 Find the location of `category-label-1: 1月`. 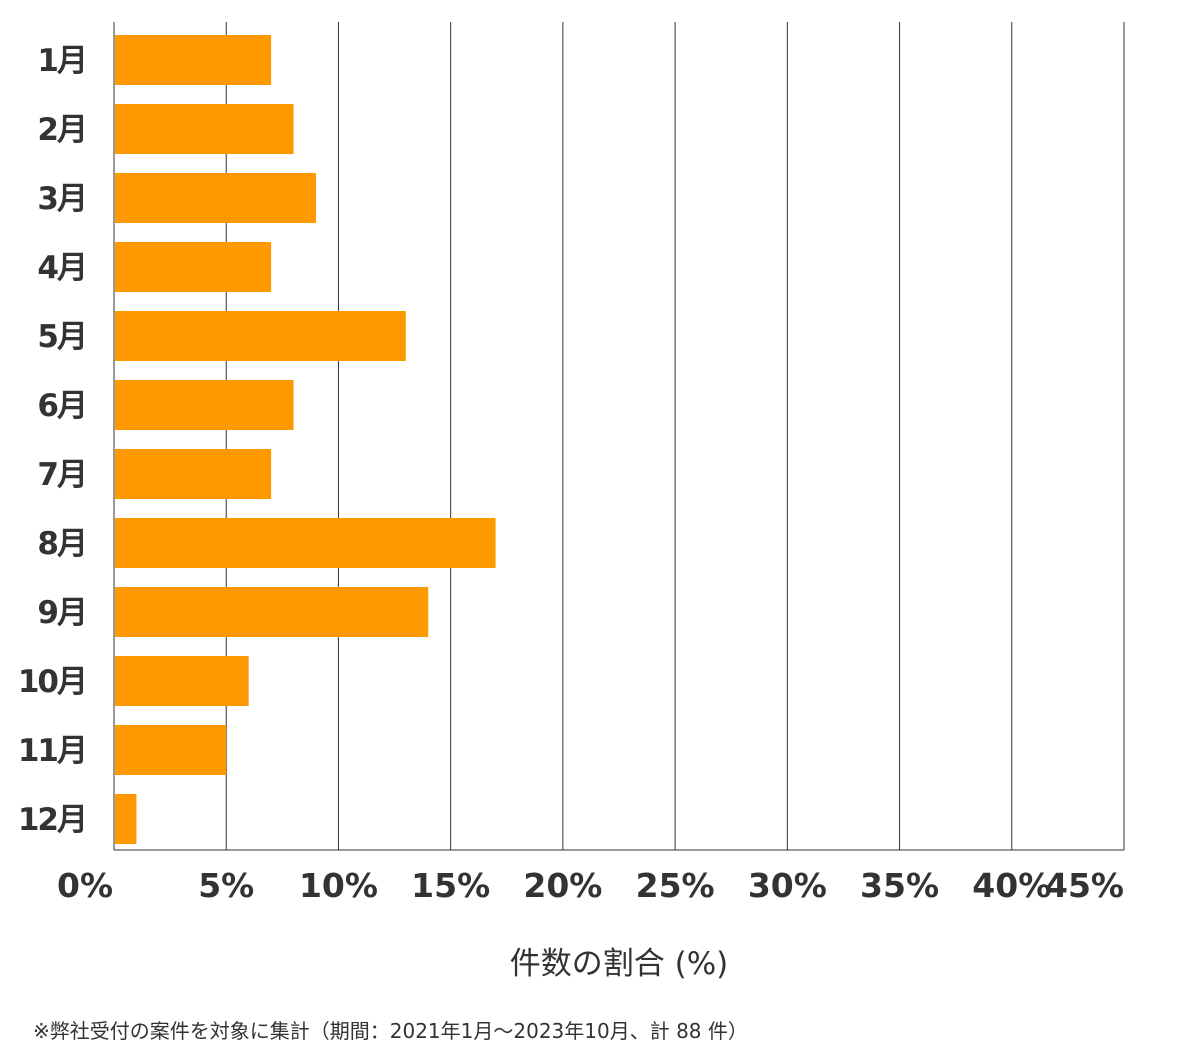

category-label-1: 1月 is located at coordinates (61, 61).